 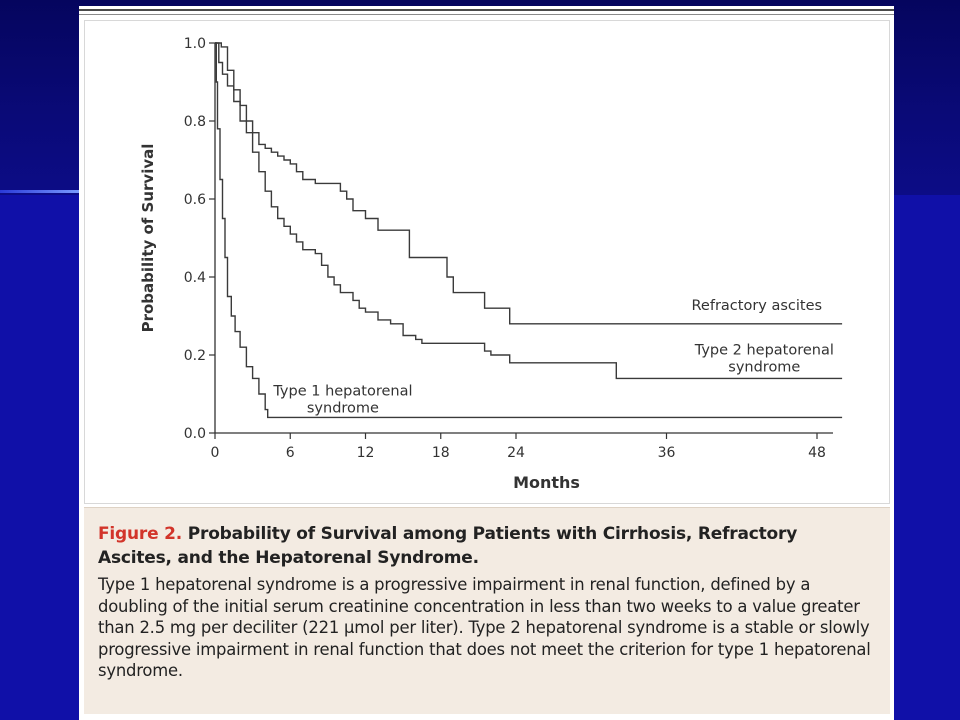 I want to click on y-tick-label: 0.6, so click(x=195, y=200).